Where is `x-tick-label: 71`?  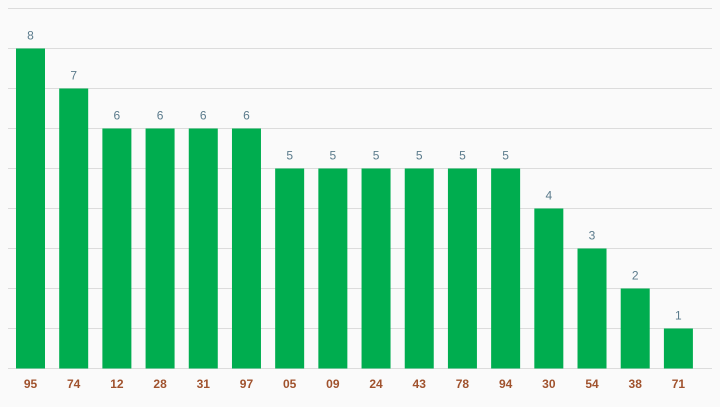 x-tick-label: 71 is located at coordinates (679, 384).